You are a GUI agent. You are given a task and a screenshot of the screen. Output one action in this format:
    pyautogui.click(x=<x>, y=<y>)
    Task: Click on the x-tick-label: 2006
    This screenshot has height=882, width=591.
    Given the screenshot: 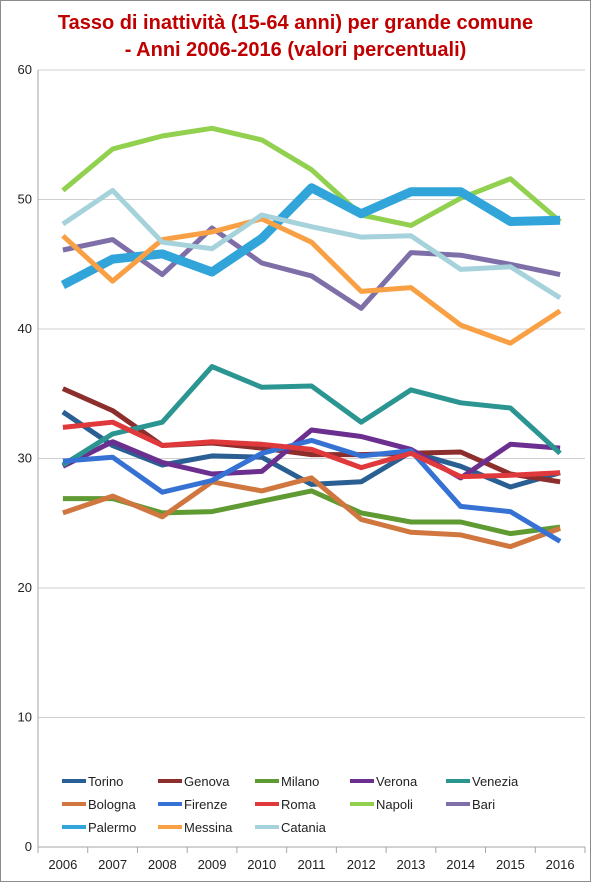 What is the action you would take?
    pyautogui.click(x=62, y=864)
    